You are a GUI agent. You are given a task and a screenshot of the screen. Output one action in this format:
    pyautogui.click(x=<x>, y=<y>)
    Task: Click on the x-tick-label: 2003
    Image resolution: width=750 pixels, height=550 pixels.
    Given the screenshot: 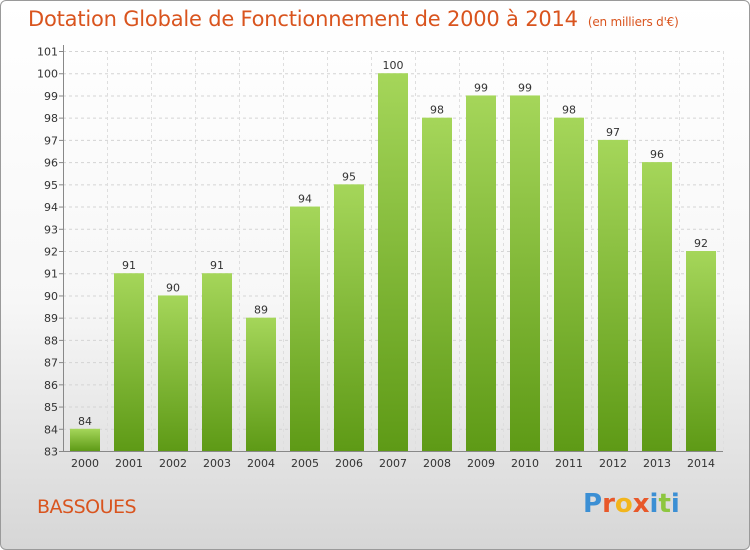 What is the action you would take?
    pyautogui.click(x=217, y=463)
    